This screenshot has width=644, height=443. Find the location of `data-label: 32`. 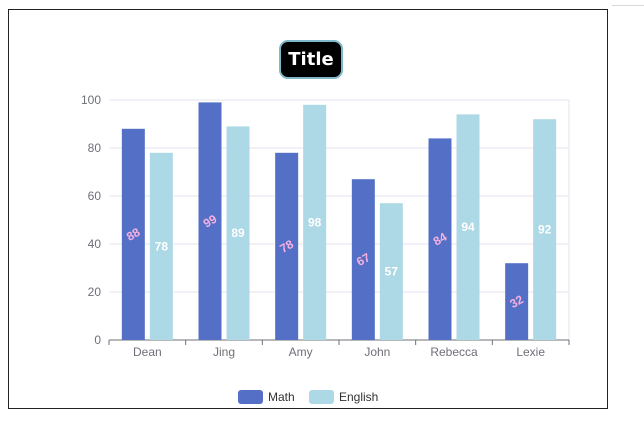

data-label: 32 is located at coordinates (516, 301).